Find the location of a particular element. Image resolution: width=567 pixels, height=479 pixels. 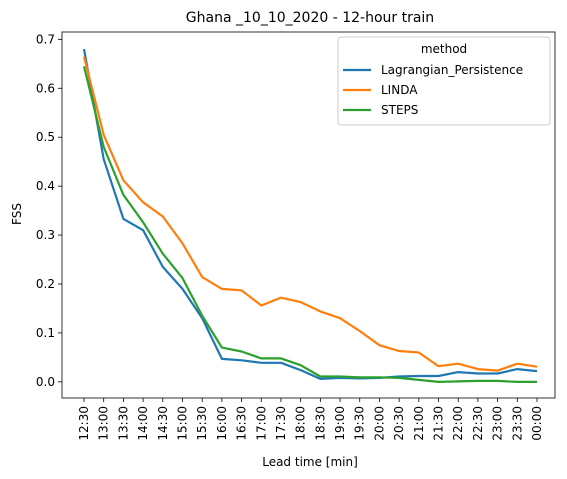

legend-title: method is located at coordinates (444, 49).